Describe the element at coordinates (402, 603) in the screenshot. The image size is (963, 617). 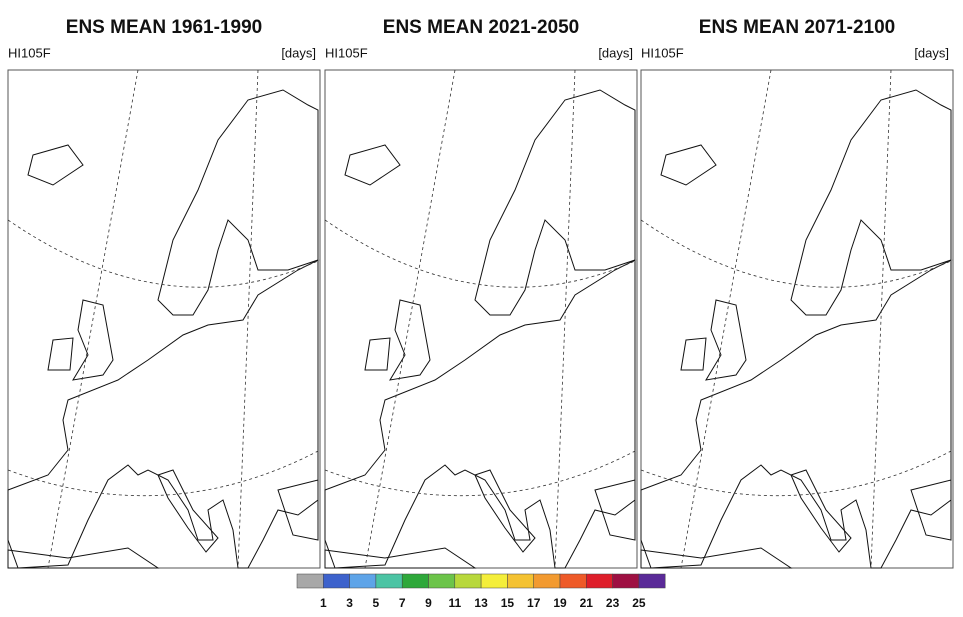
I see `colorbar-label: 7` at that location.